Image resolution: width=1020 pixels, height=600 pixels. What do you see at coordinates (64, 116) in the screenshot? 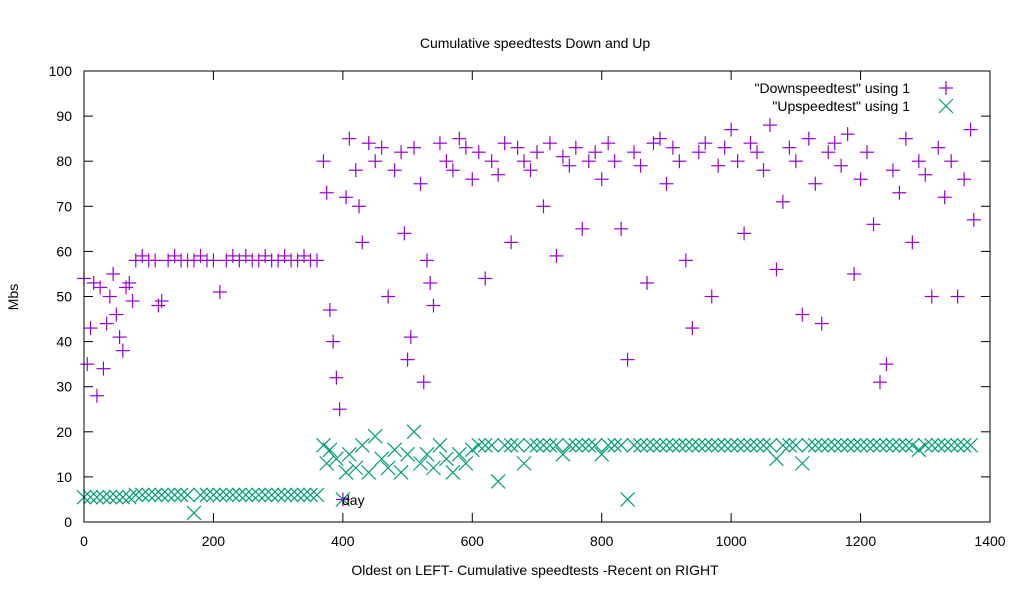
I see `y-tick-label: 90` at bounding box center [64, 116].